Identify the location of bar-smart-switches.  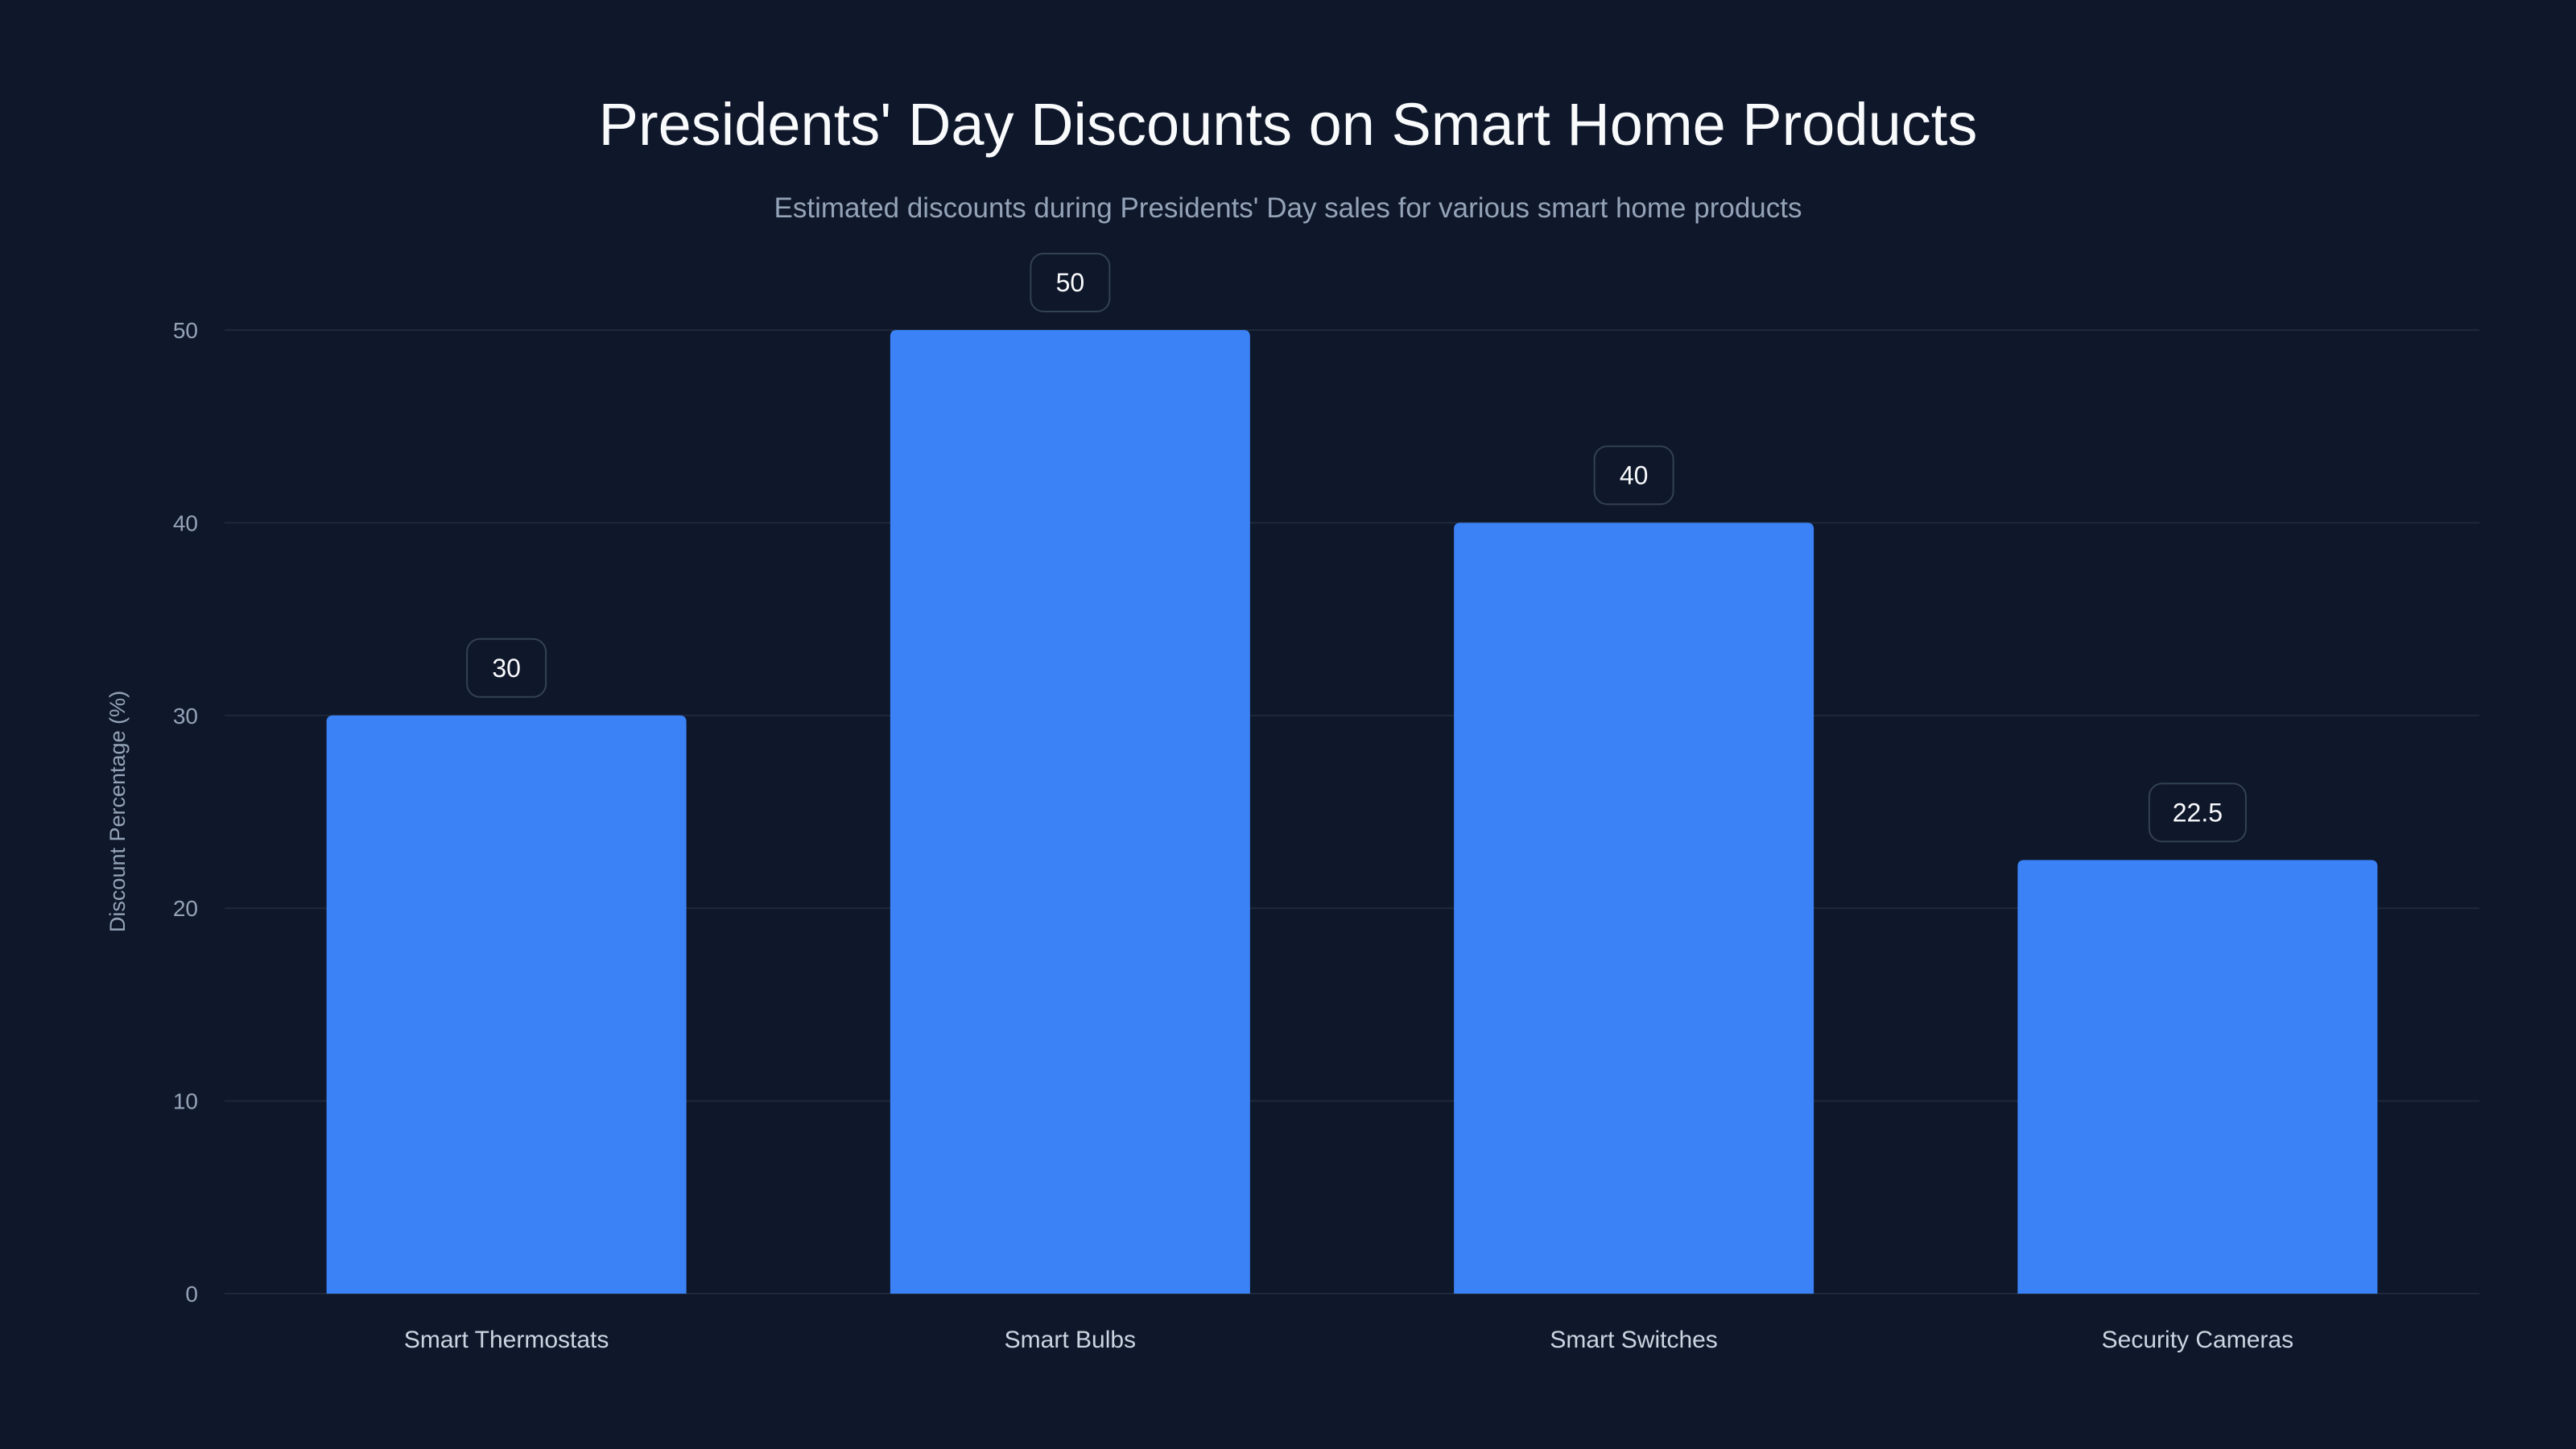
(1634, 908).